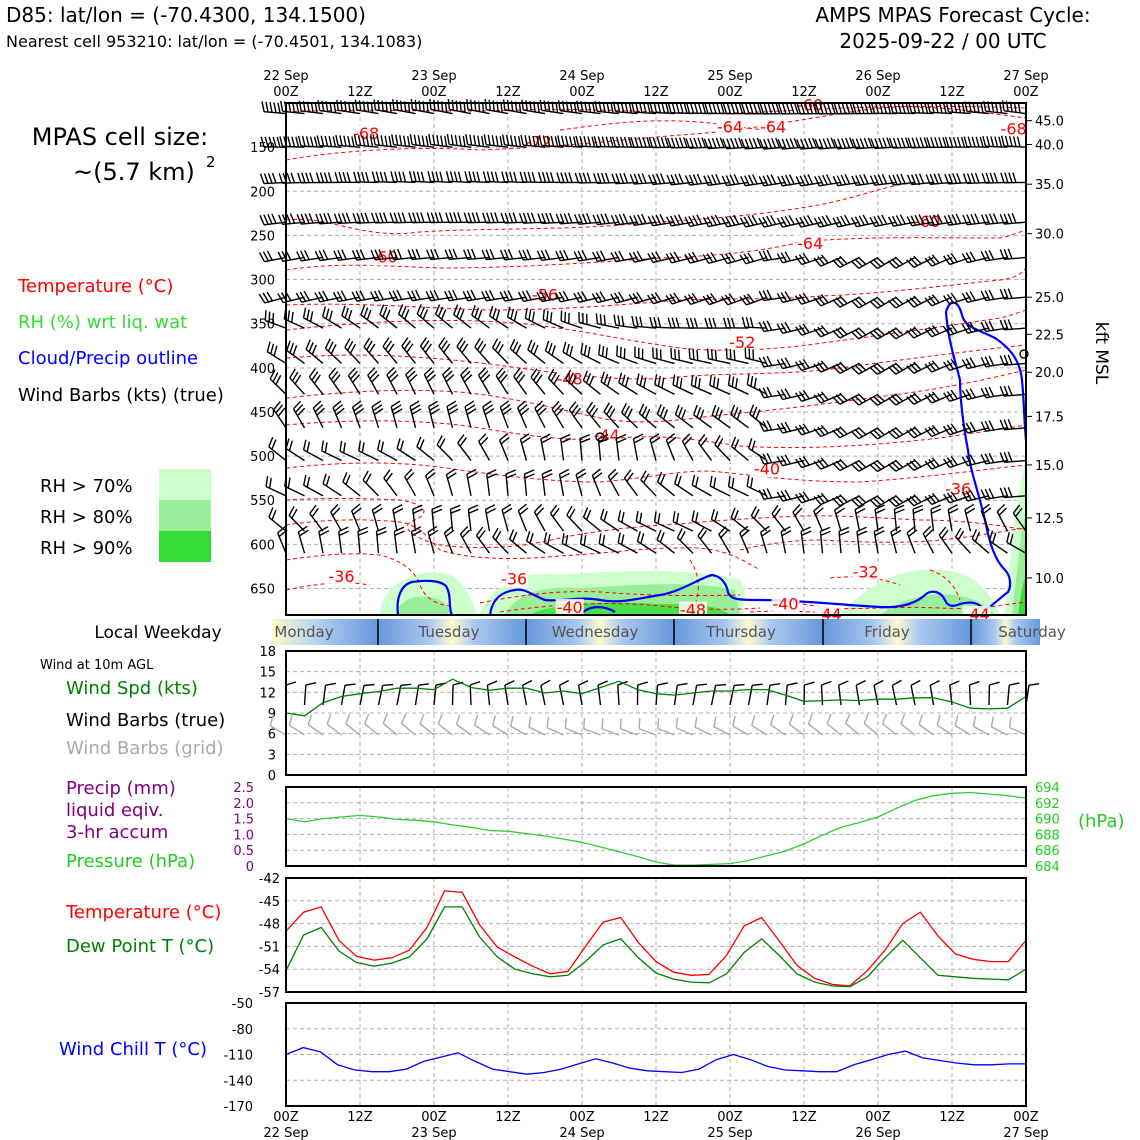 This screenshot has height=1140, width=1140. What do you see at coordinates (1026, 92) in the screenshot?
I see `top-tick-hour: 00Z` at bounding box center [1026, 92].